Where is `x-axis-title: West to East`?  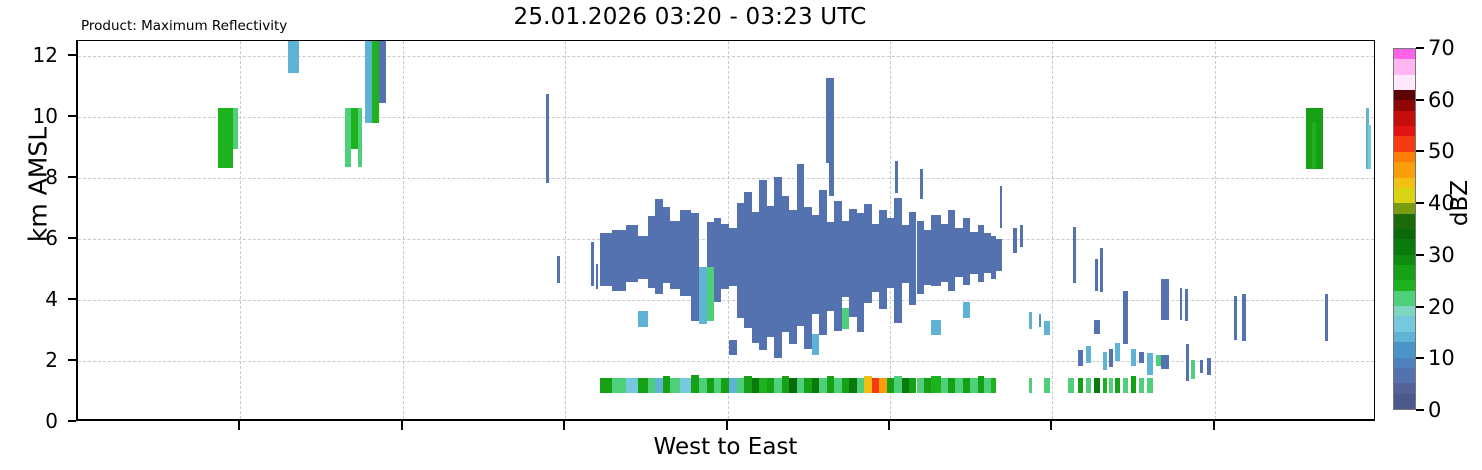 x-axis-title: West to East is located at coordinates (725, 447).